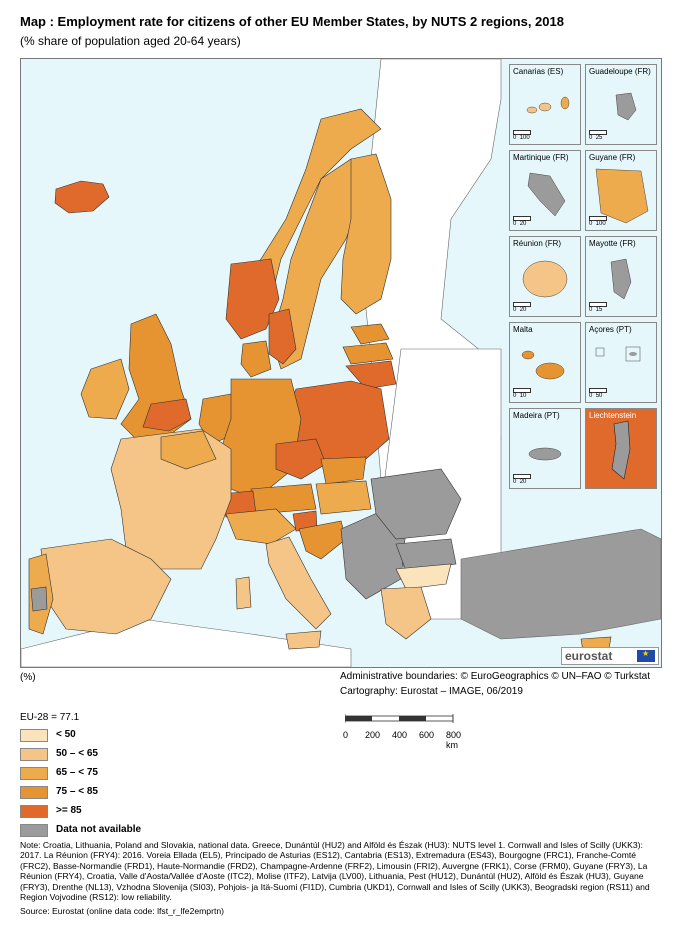 The width and height of the screenshot is (677, 927). What do you see at coordinates (370, 334) in the screenshot?
I see `estonia-region` at bounding box center [370, 334].